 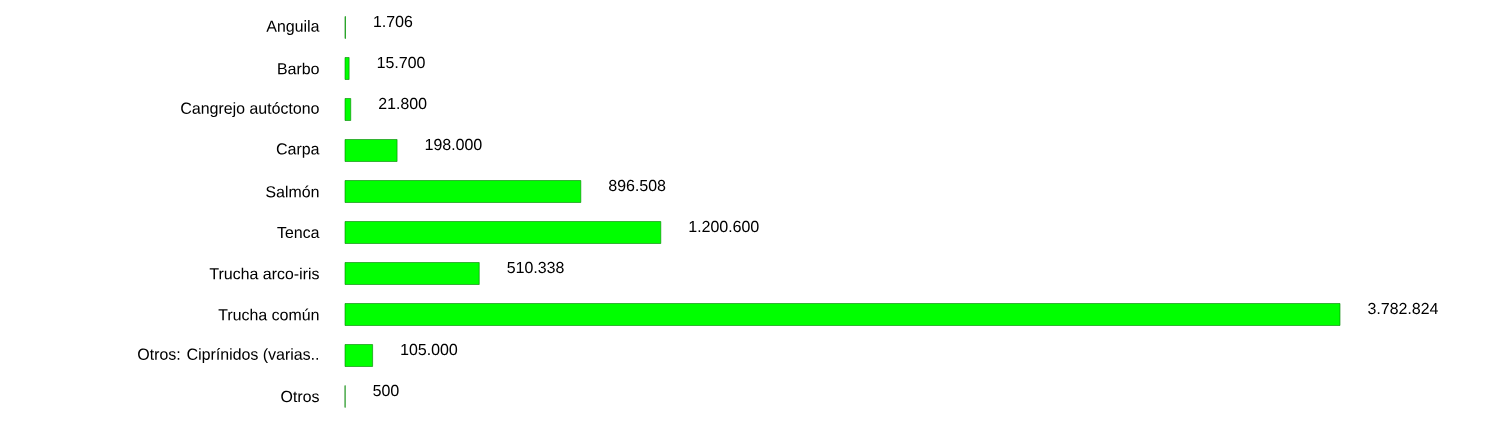 I want to click on data-label: 198.000, so click(x=453, y=144).